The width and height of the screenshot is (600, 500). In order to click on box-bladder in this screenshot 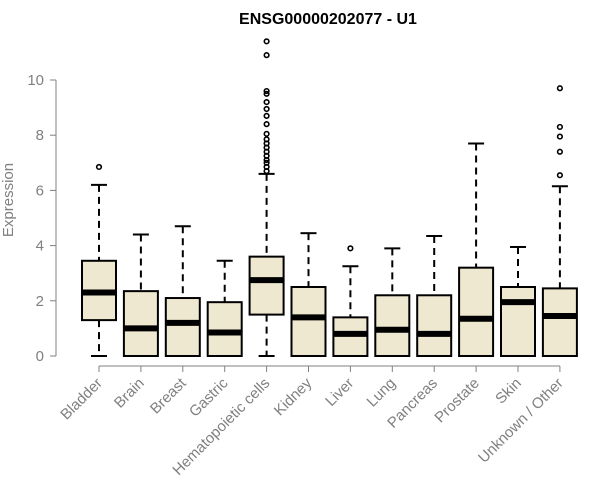, I will do `click(99, 260)`.